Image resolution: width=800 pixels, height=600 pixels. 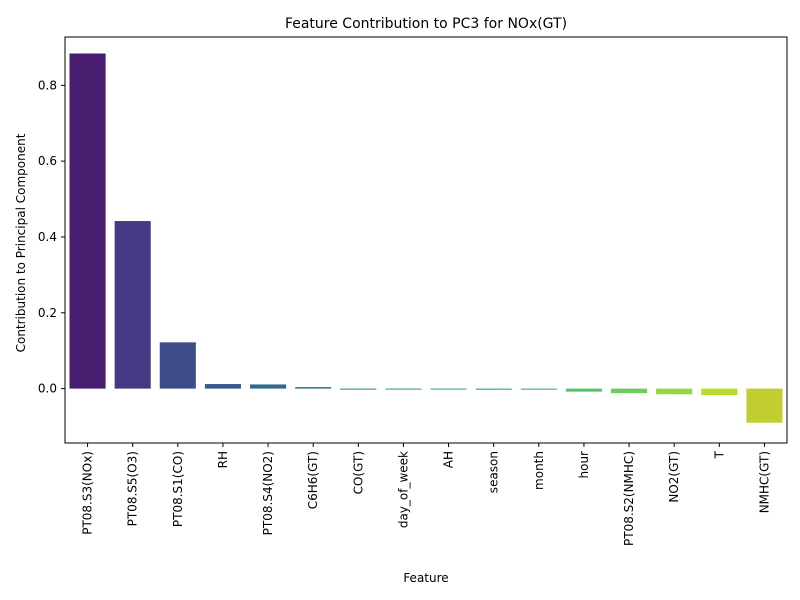 What do you see at coordinates (47, 389) in the screenshot?
I see `y-tick-label: 0.0` at bounding box center [47, 389].